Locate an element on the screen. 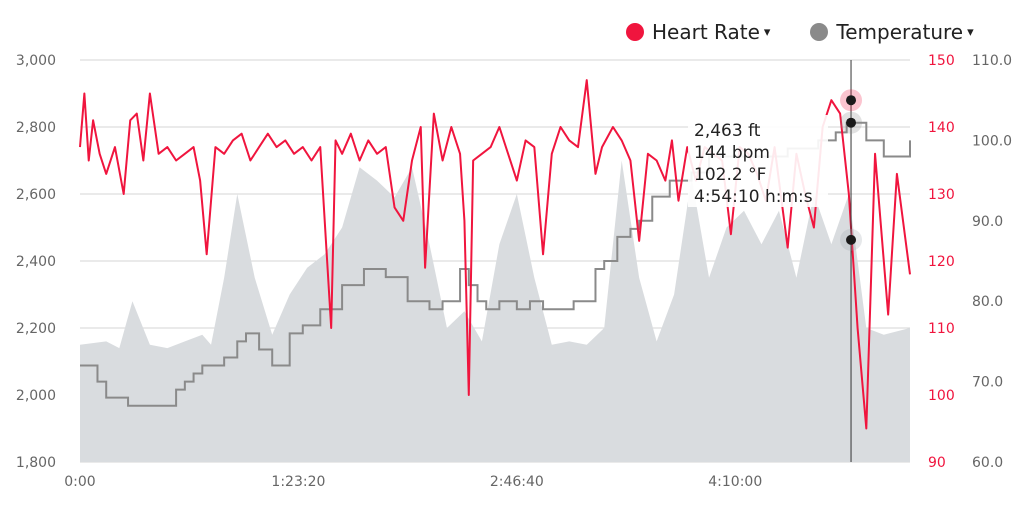 The width and height of the screenshot is (1022, 511). heart-rate-axis-ticks: 90 100 110 120 130 140 150 is located at coordinates (941, 262).